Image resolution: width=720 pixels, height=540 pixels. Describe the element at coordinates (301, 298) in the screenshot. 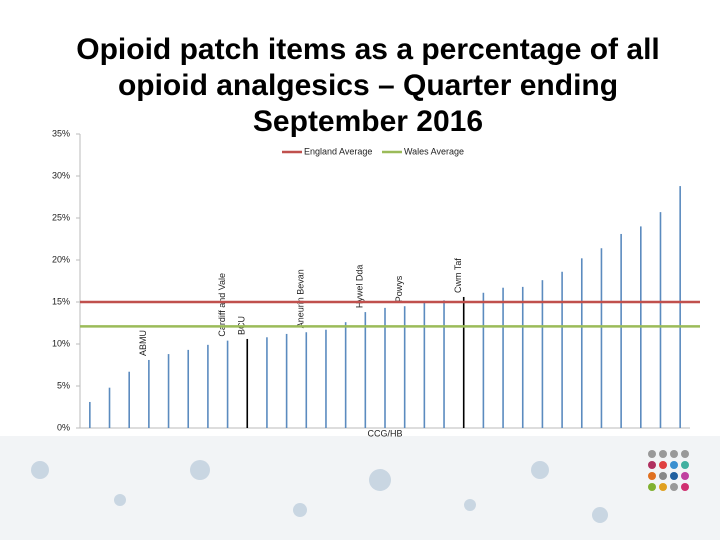

I see `category-label: Aneurin Bevan` at that location.